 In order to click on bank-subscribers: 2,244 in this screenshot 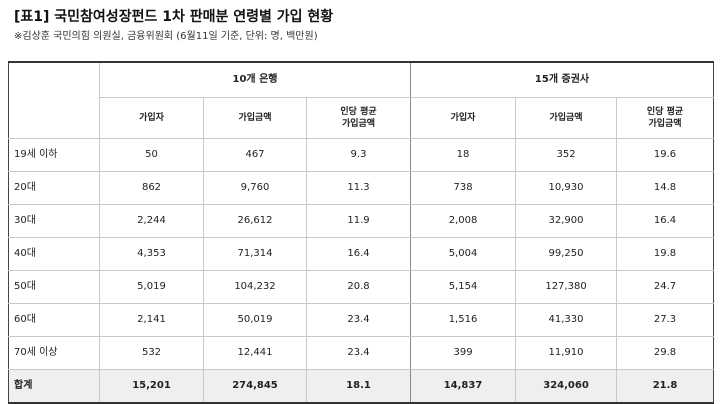, I will do `click(151, 221)`.